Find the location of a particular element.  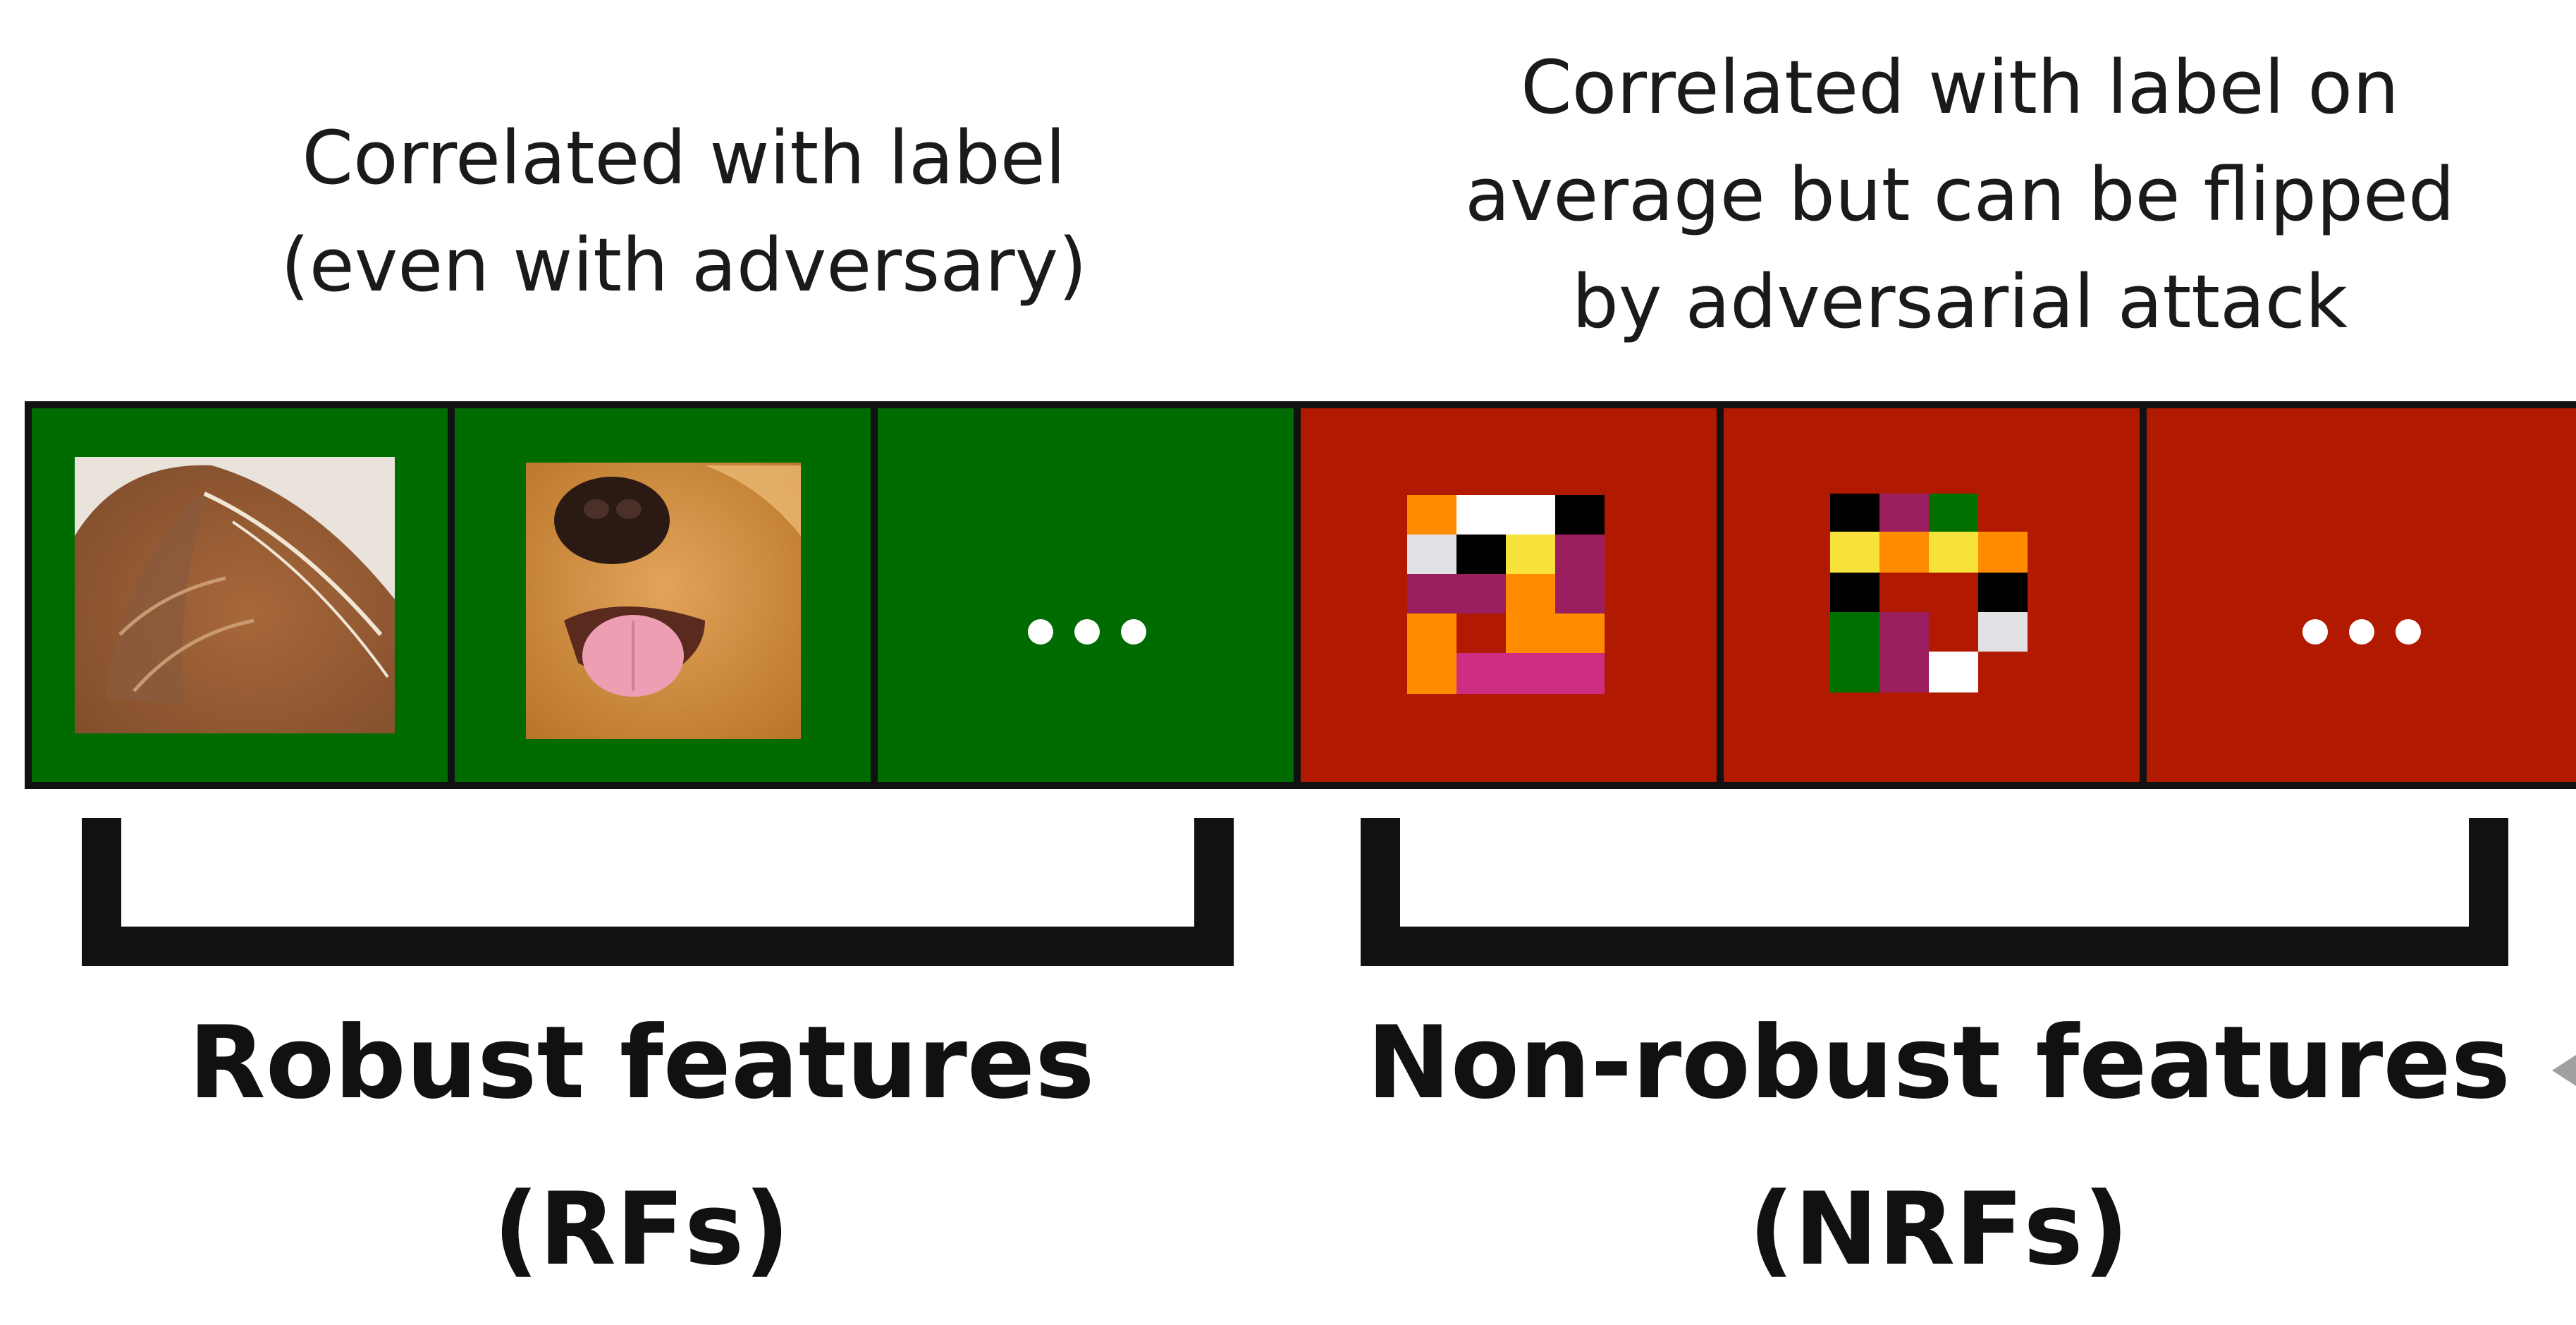

nonrobust-features-label: Non-robust features (NRFs) is located at coordinates (1938, 1146).